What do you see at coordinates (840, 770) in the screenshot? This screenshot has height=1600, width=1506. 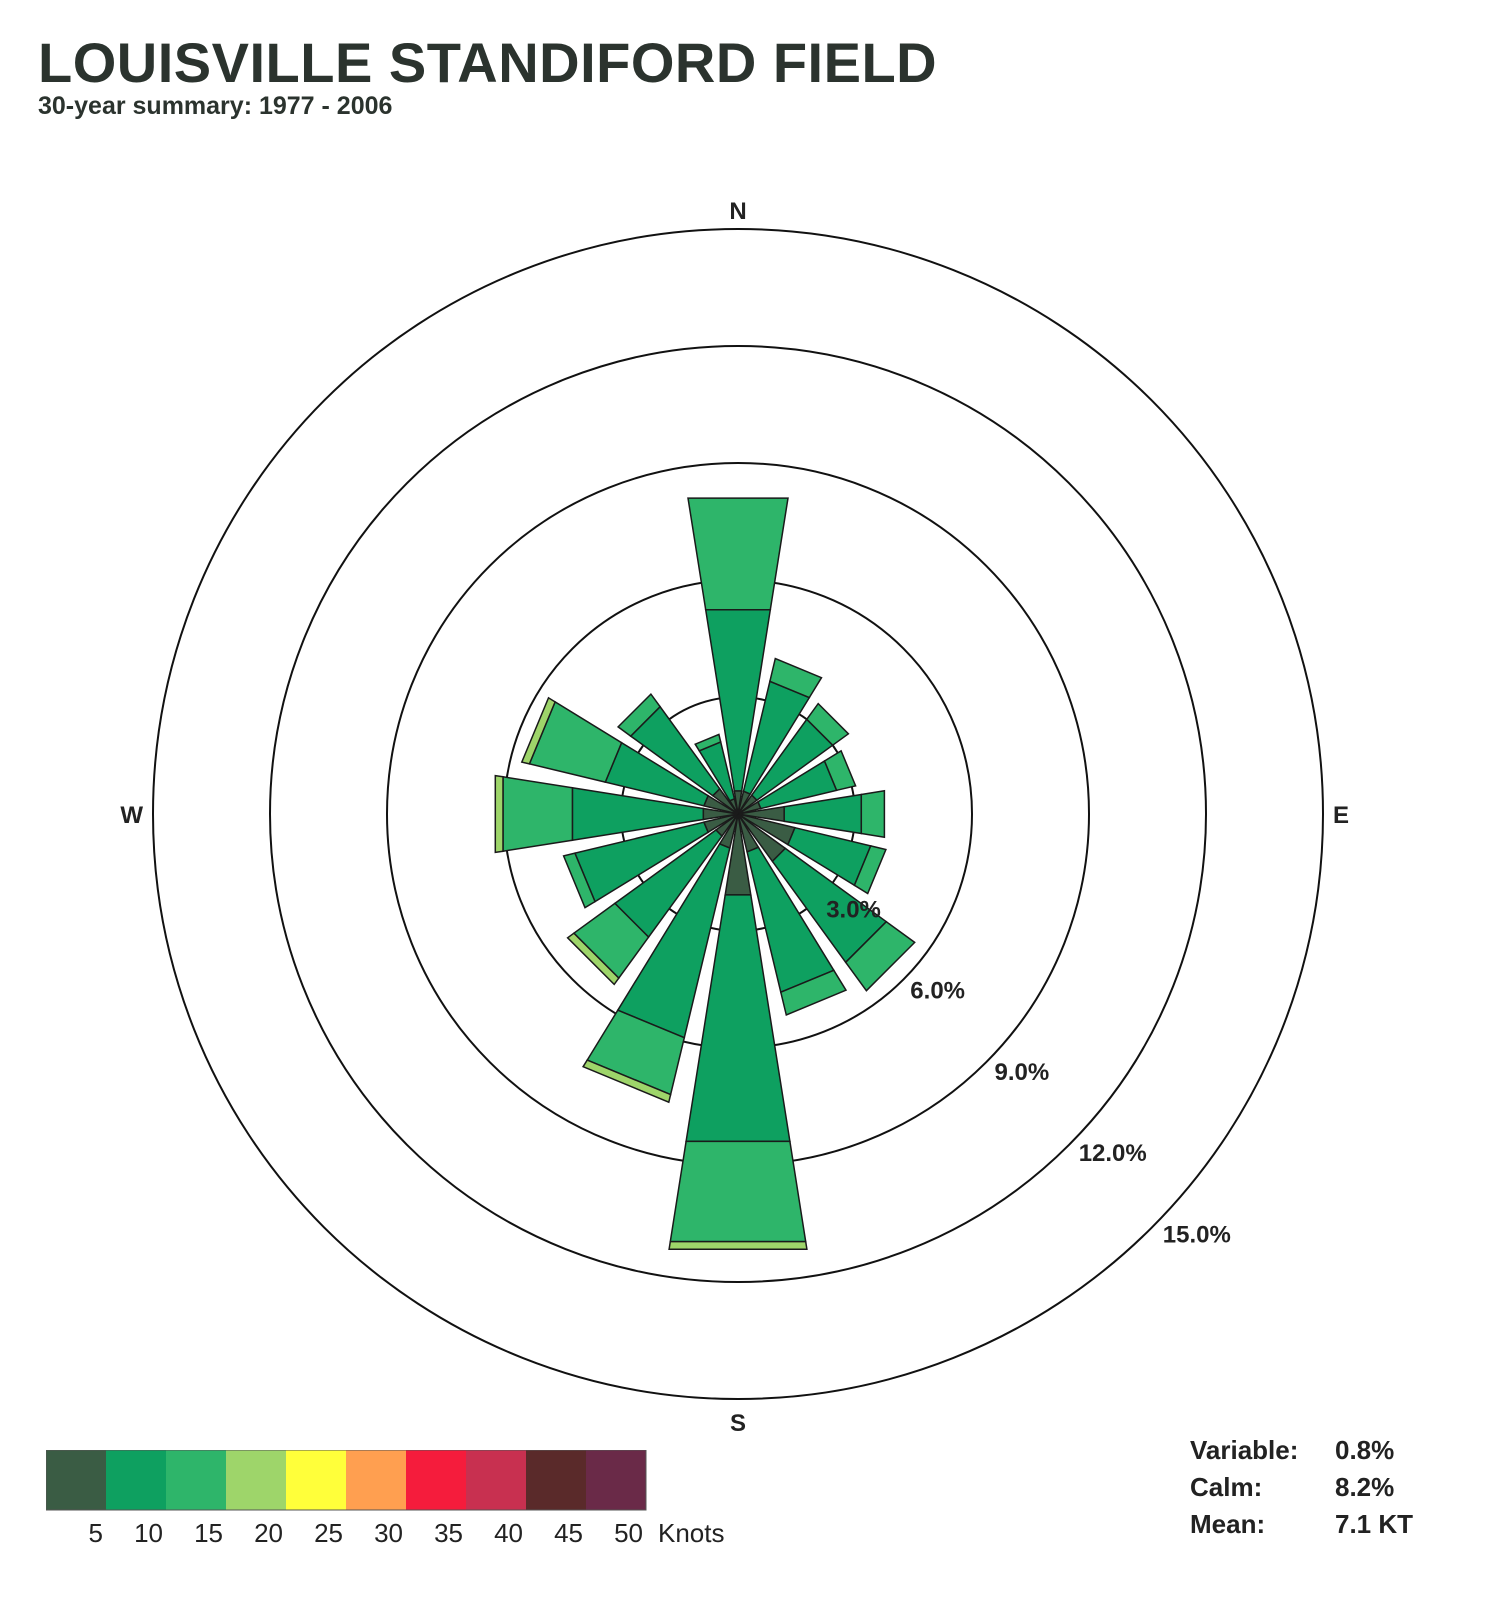 I see `petal-dir-67.5-bin-2` at bounding box center [840, 770].